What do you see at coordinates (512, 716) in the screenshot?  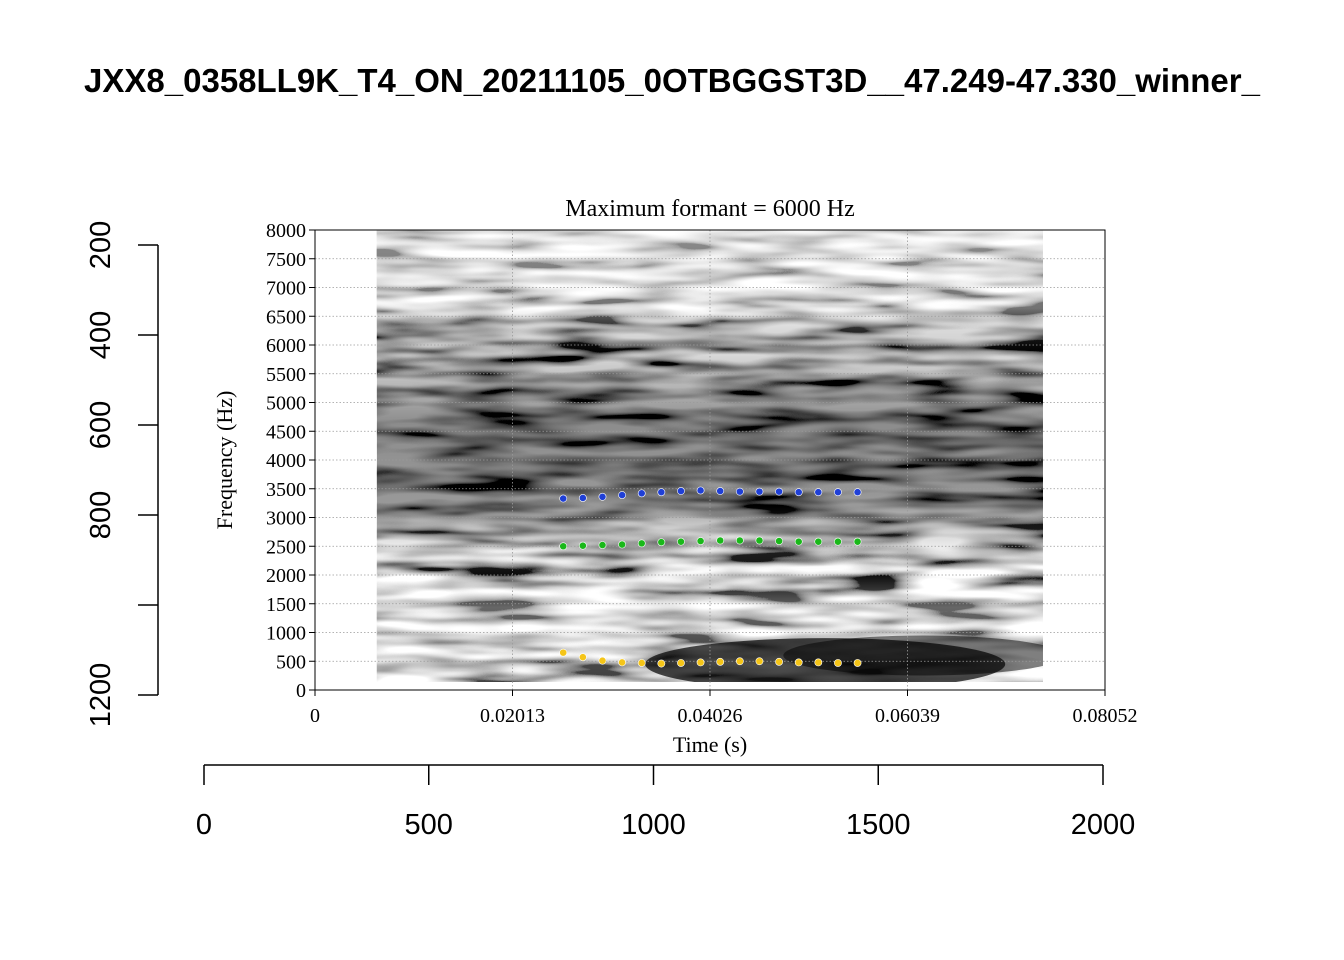 I see `x-tick-label: 0.02013` at bounding box center [512, 716].